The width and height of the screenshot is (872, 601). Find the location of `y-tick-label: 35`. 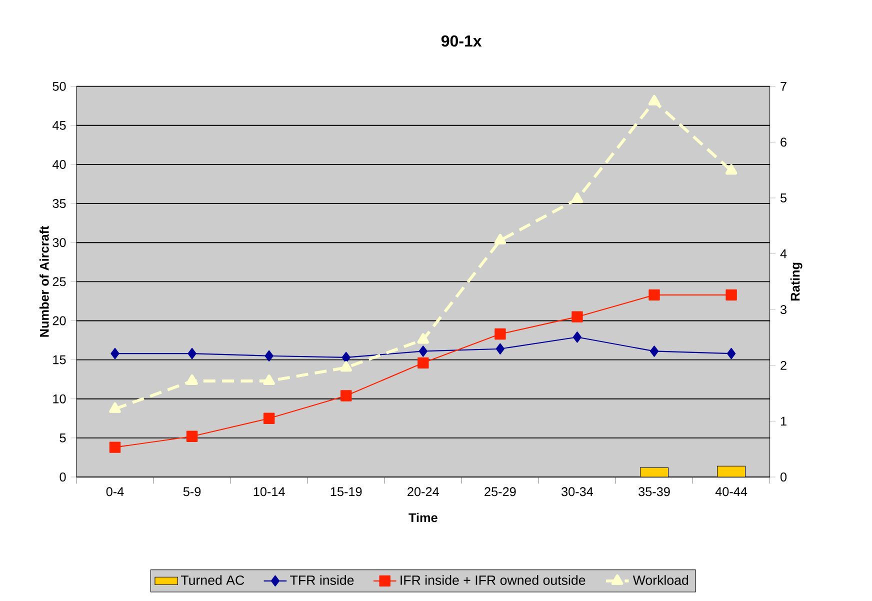

y-tick-label: 35 is located at coordinates (59, 203).